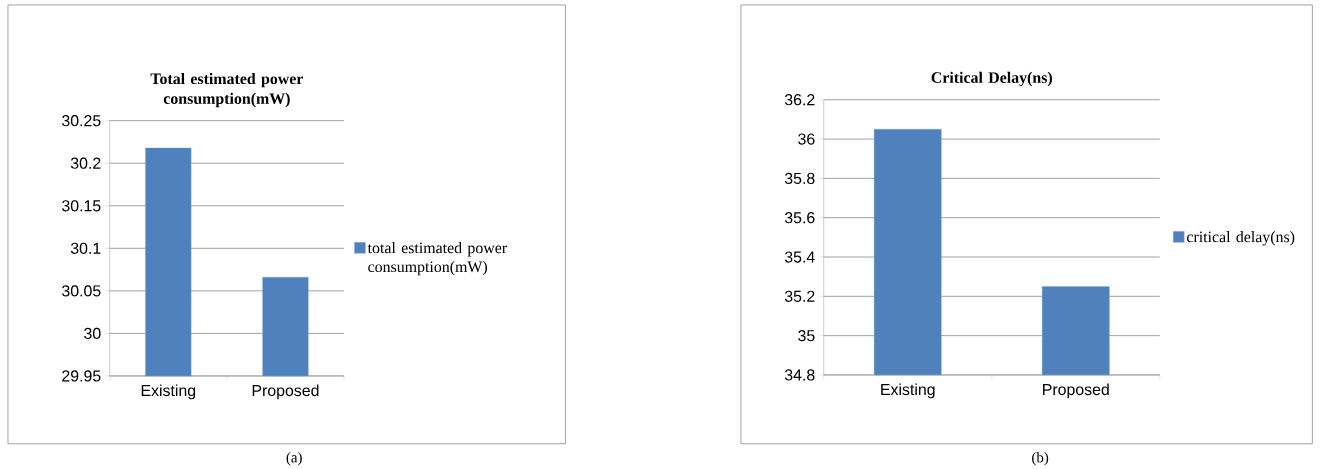 The image size is (1321, 469). What do you see at coordinates (799, 257) in the screenshot?
I see `y-tick-label: 35.4` at bounding box center [799, 257].